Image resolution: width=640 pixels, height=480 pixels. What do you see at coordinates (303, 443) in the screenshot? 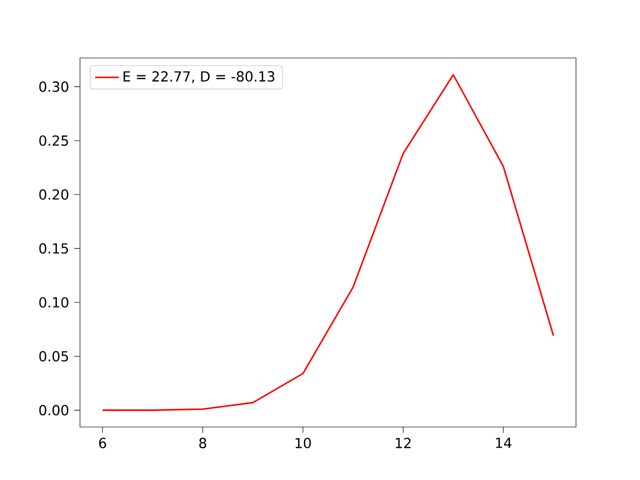
I see `x-tick-label: 10` at bounding box center [303, 443].